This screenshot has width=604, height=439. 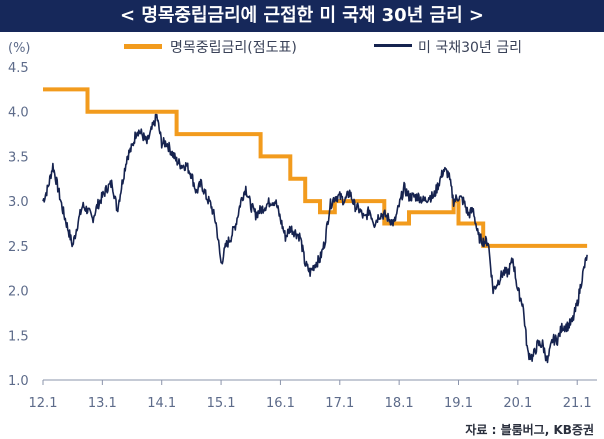 I want to click on y-tick-label: 3.5, so click(x=18, y=157).